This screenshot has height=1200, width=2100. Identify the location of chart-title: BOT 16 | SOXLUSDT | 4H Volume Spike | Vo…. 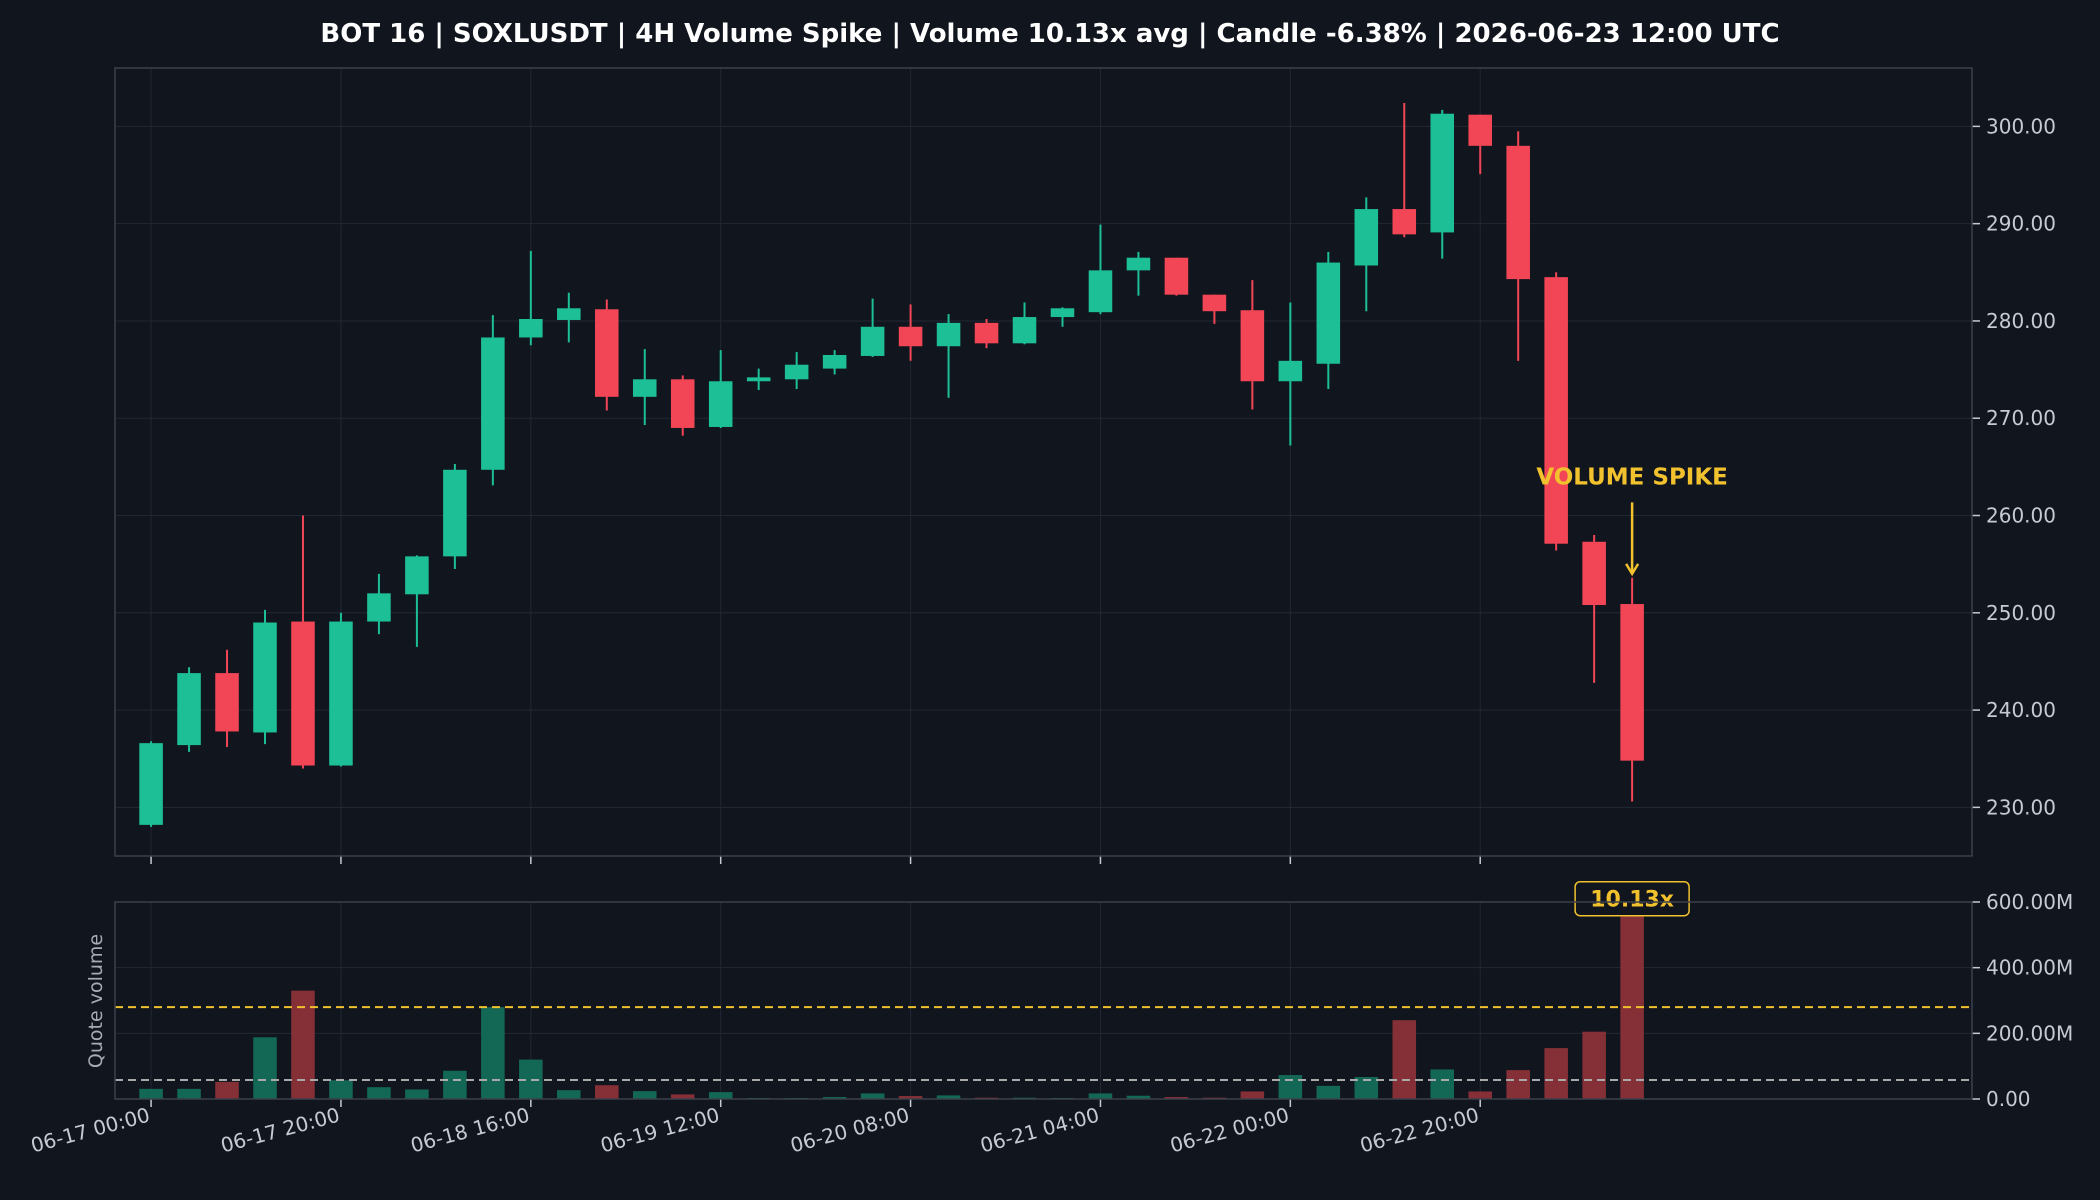
(1049, 34).